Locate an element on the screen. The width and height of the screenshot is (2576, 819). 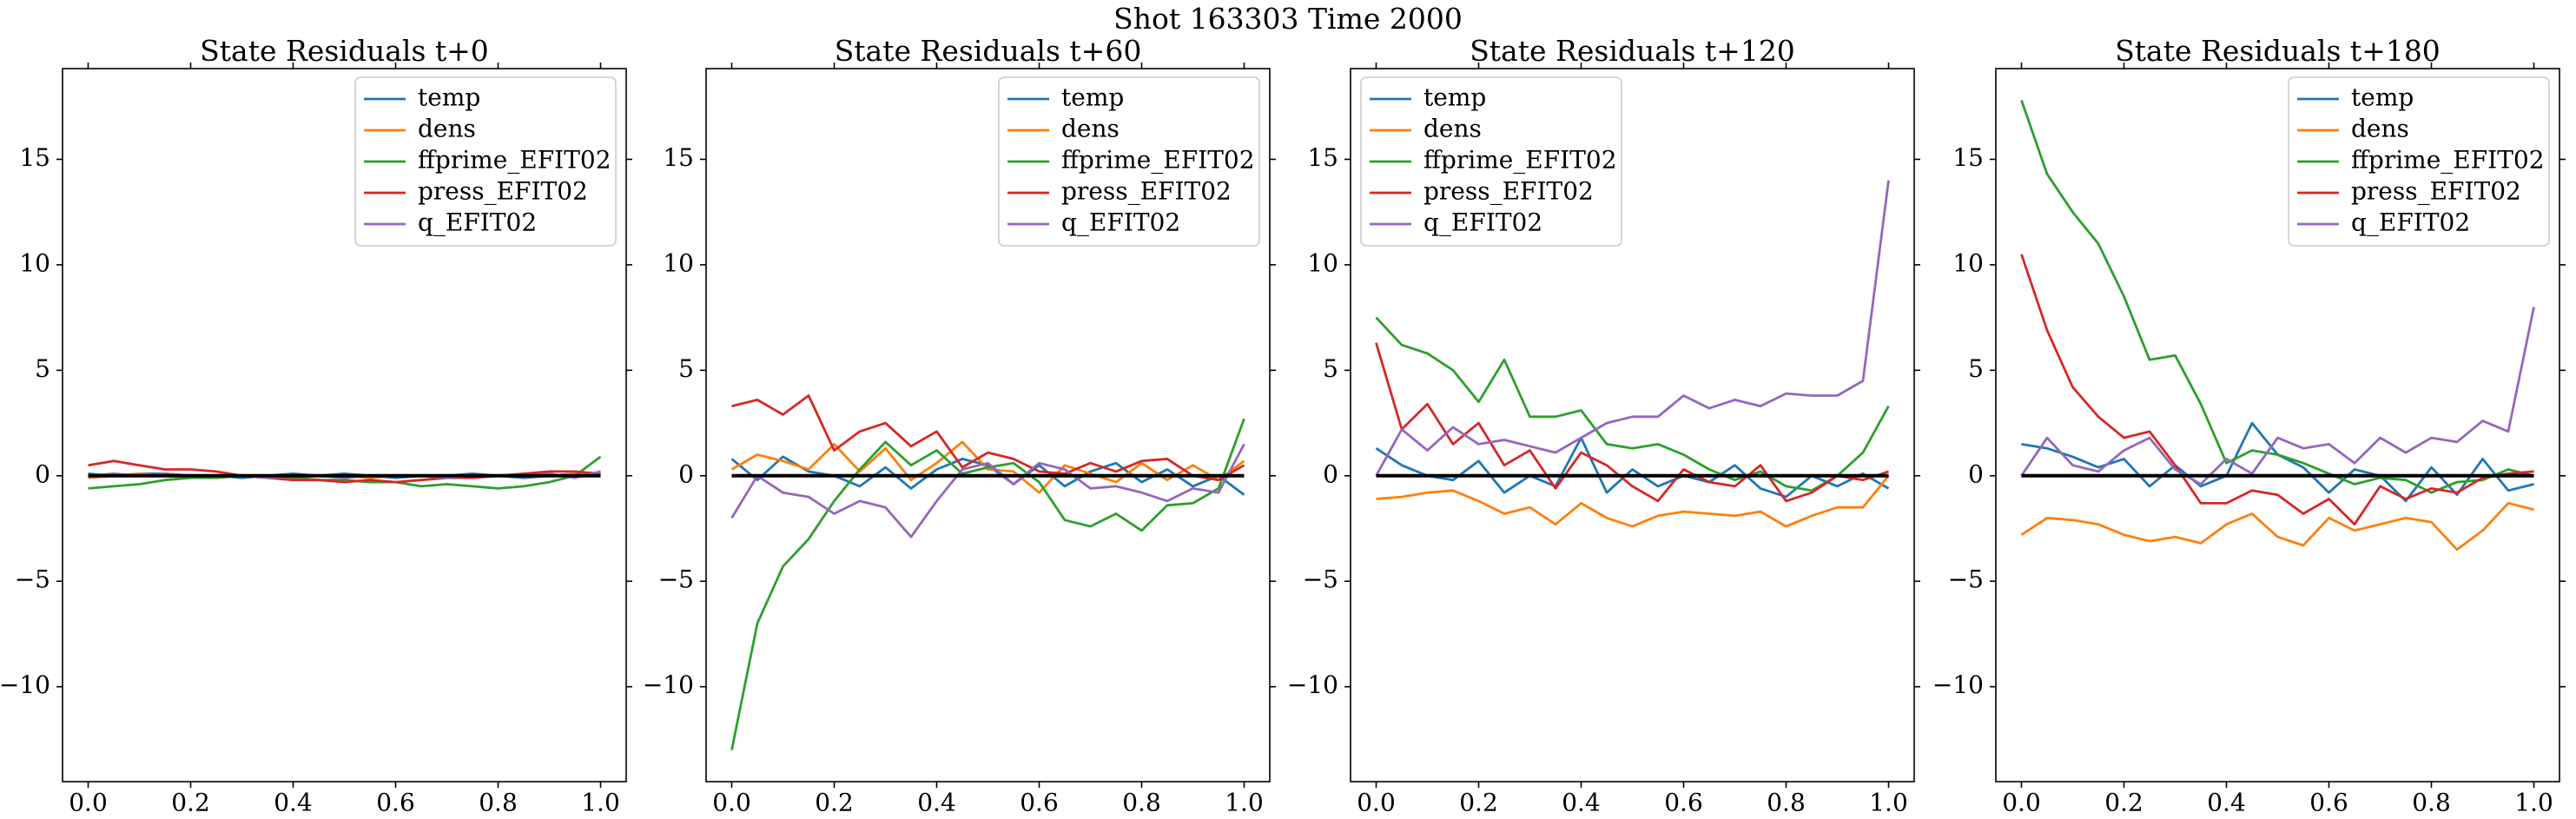
subplot-title: State Residuals t+0 is located at coordinates (345, 51).